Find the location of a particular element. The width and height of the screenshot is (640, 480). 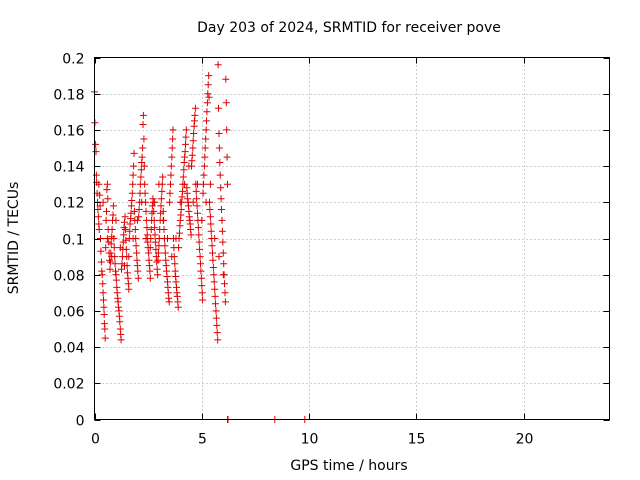

y-tick-label: 0.08 is located at coordinates (68, 277).